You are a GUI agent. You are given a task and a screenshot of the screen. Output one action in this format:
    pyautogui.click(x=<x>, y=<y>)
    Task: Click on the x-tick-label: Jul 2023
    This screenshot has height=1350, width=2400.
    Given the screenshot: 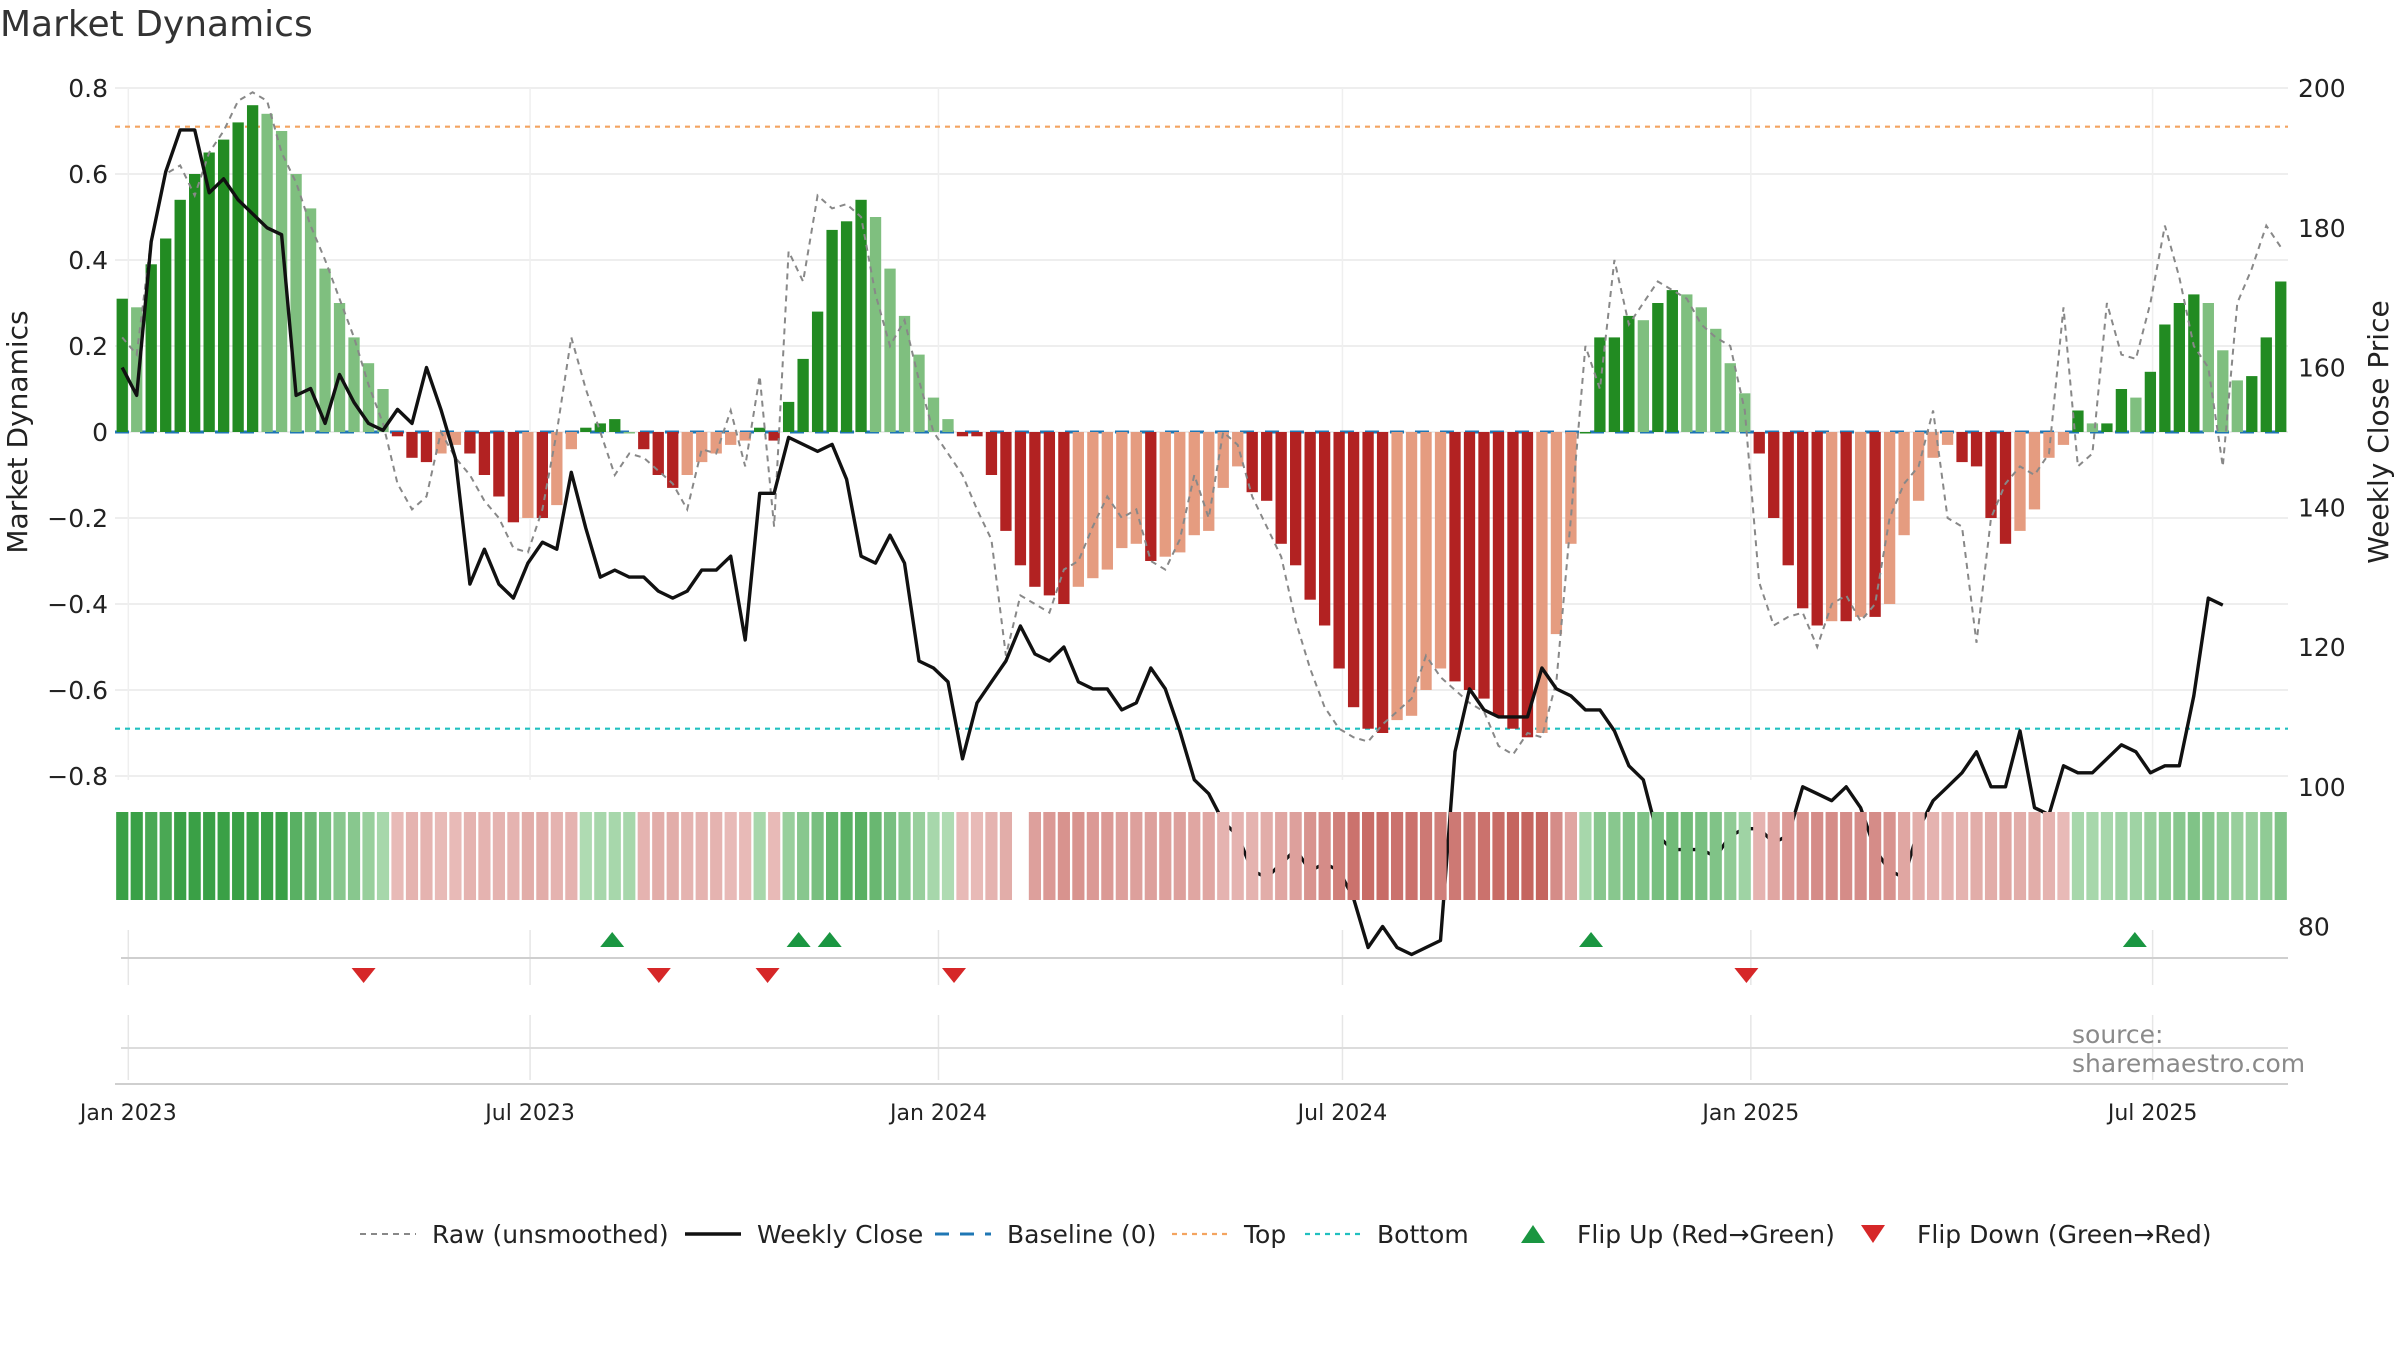 What is the action you would take?
    pyautogui.click(x=529, y=1113)
    